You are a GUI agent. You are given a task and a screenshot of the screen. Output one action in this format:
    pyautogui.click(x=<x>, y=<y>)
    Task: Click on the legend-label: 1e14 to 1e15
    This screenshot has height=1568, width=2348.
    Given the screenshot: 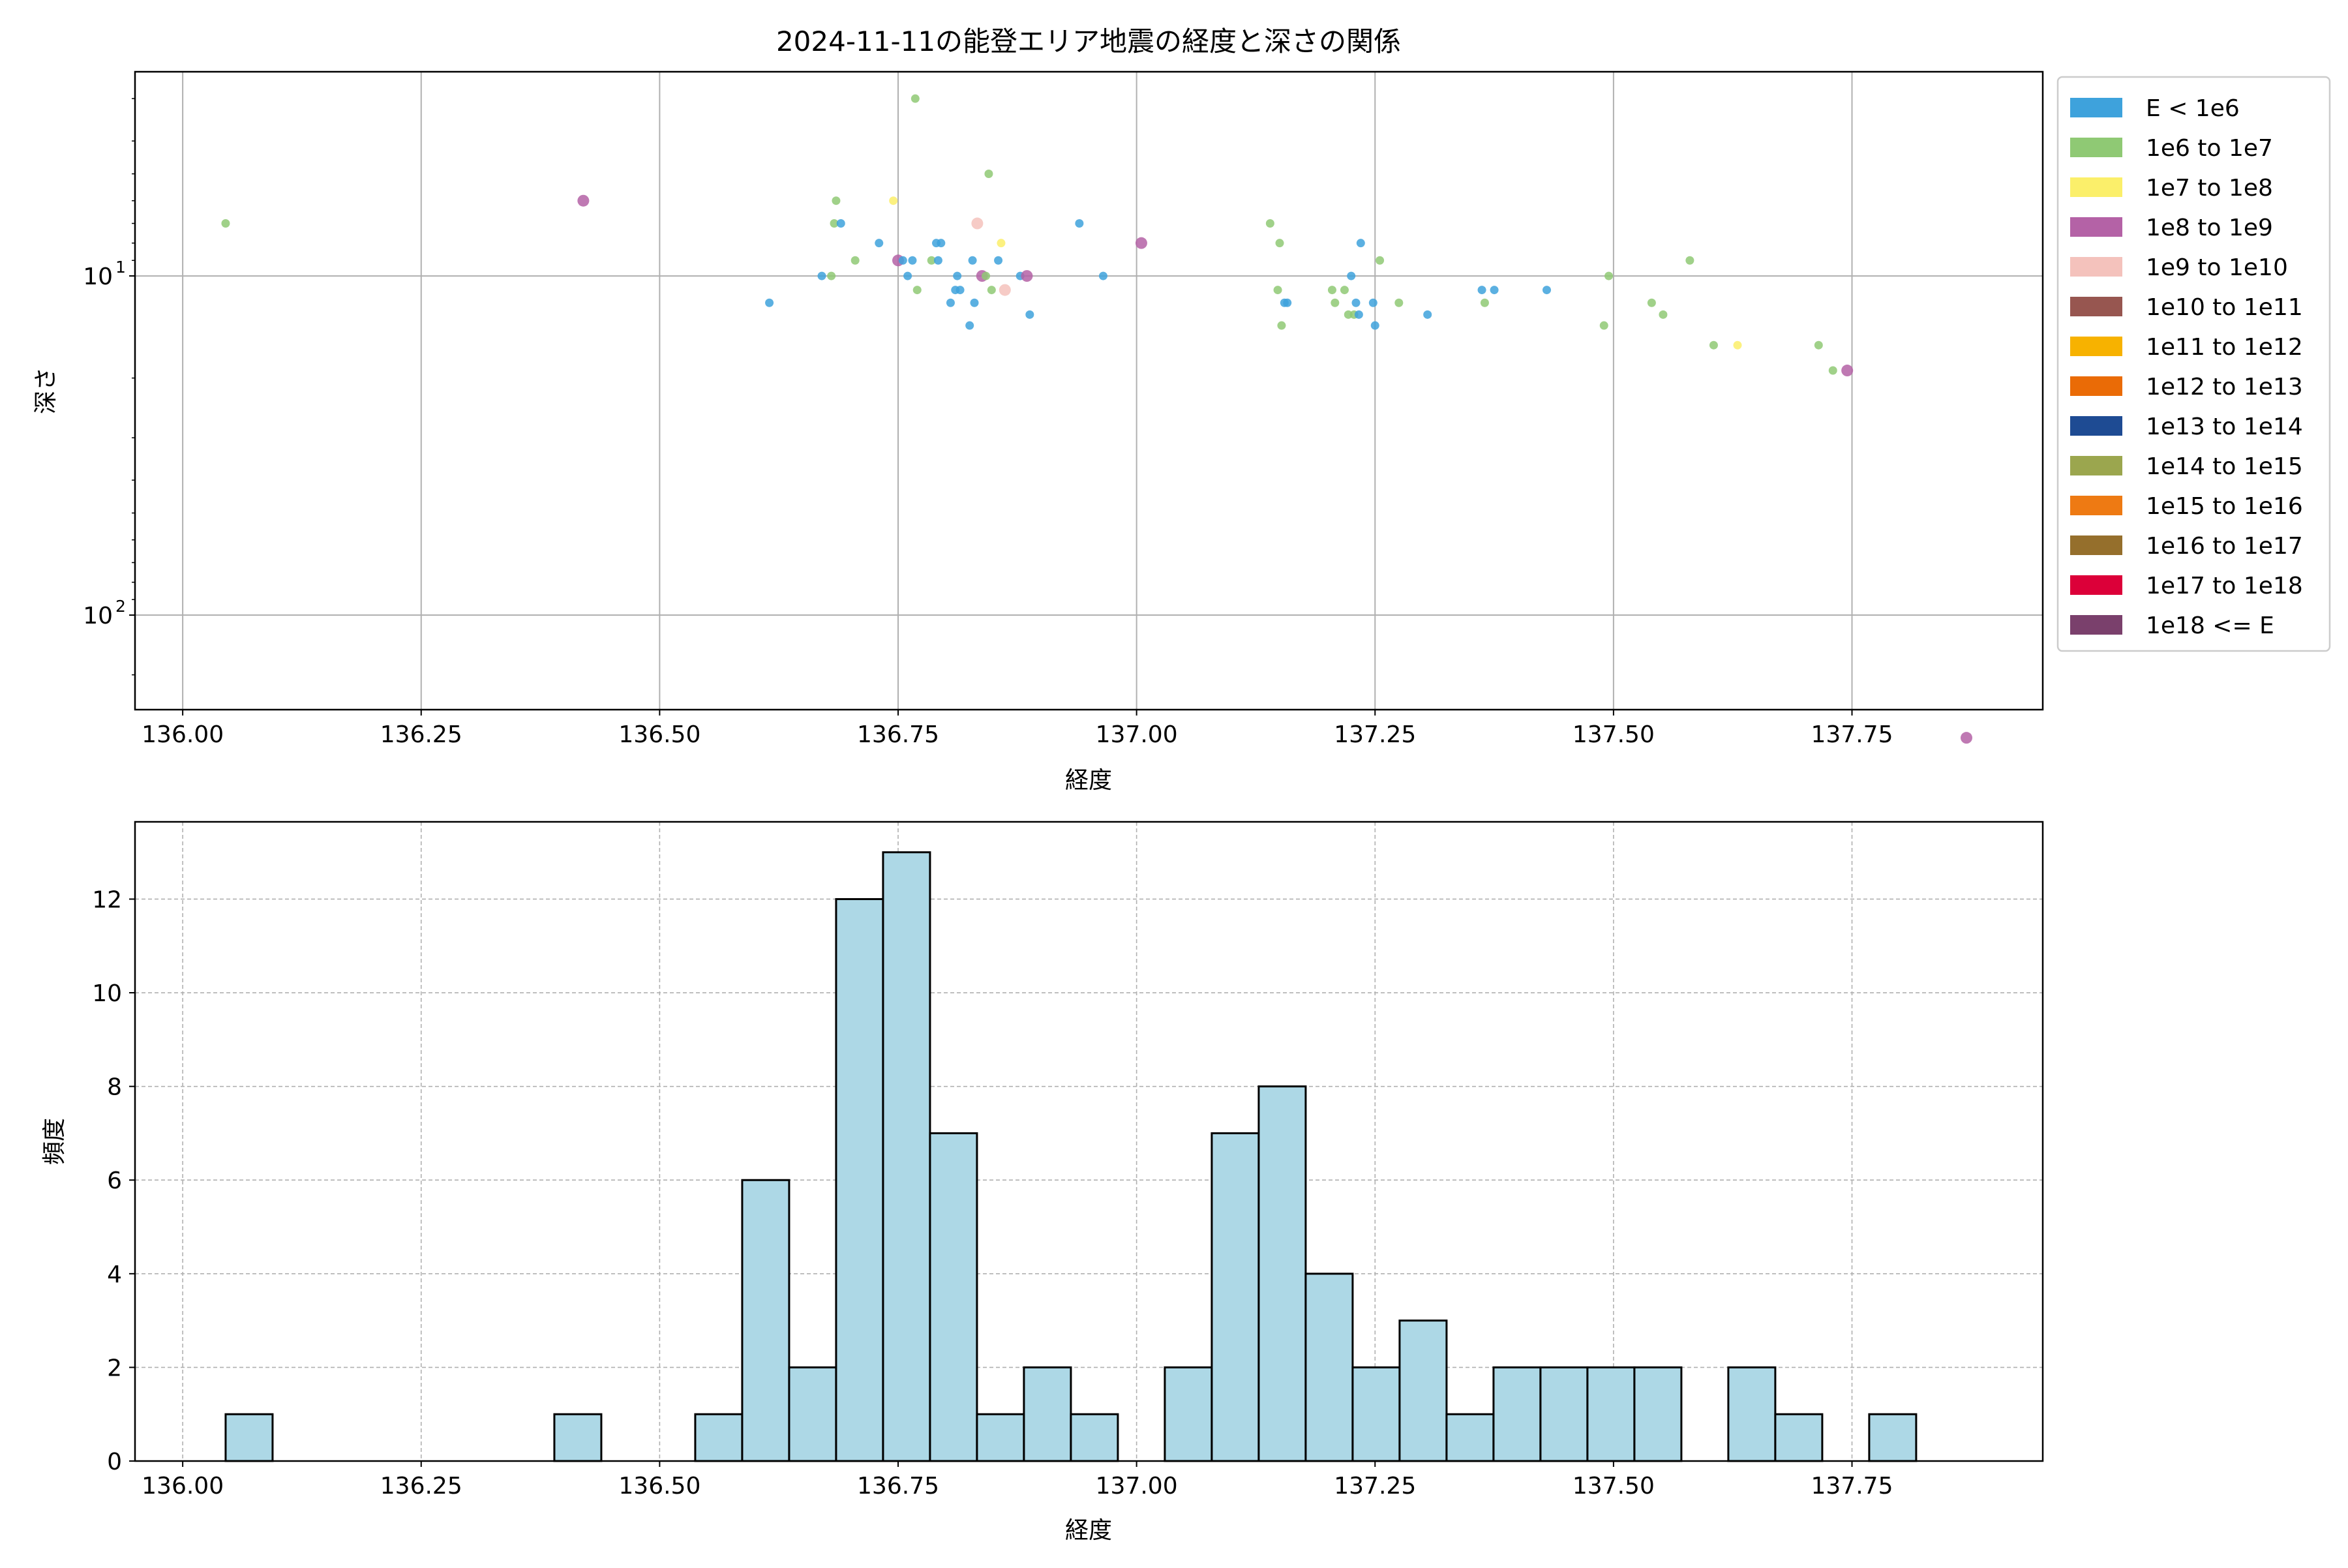 What is the action you would take?
    pyautogui.click(x=2224, y=466)
    